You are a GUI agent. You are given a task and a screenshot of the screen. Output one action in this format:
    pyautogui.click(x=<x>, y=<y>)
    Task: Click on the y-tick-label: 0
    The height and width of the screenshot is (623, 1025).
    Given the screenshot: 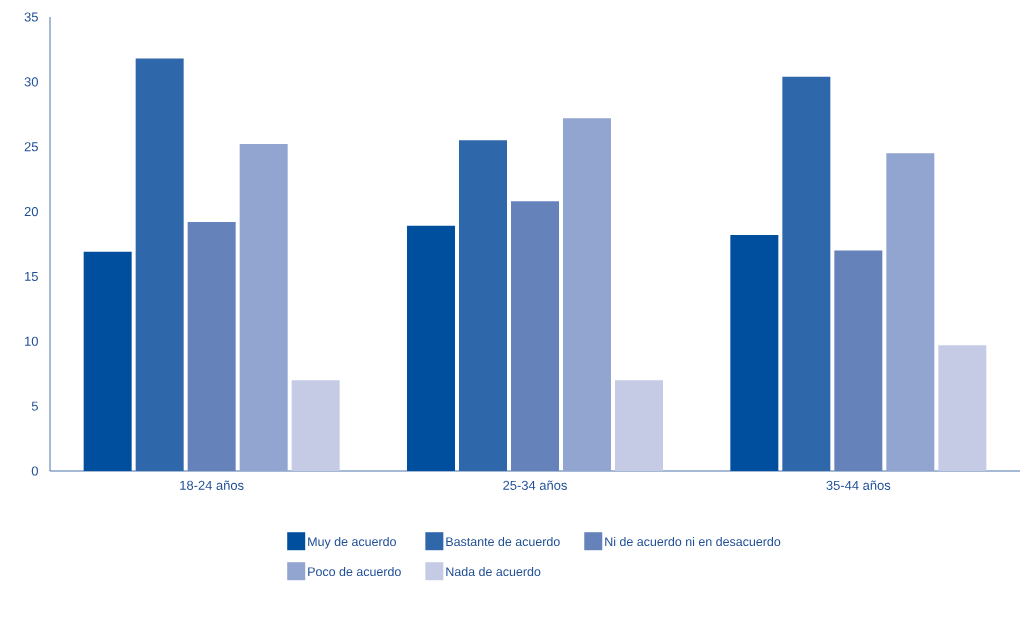 What is the action you would take?
    pyautogui.click(x=34, y=471)
    